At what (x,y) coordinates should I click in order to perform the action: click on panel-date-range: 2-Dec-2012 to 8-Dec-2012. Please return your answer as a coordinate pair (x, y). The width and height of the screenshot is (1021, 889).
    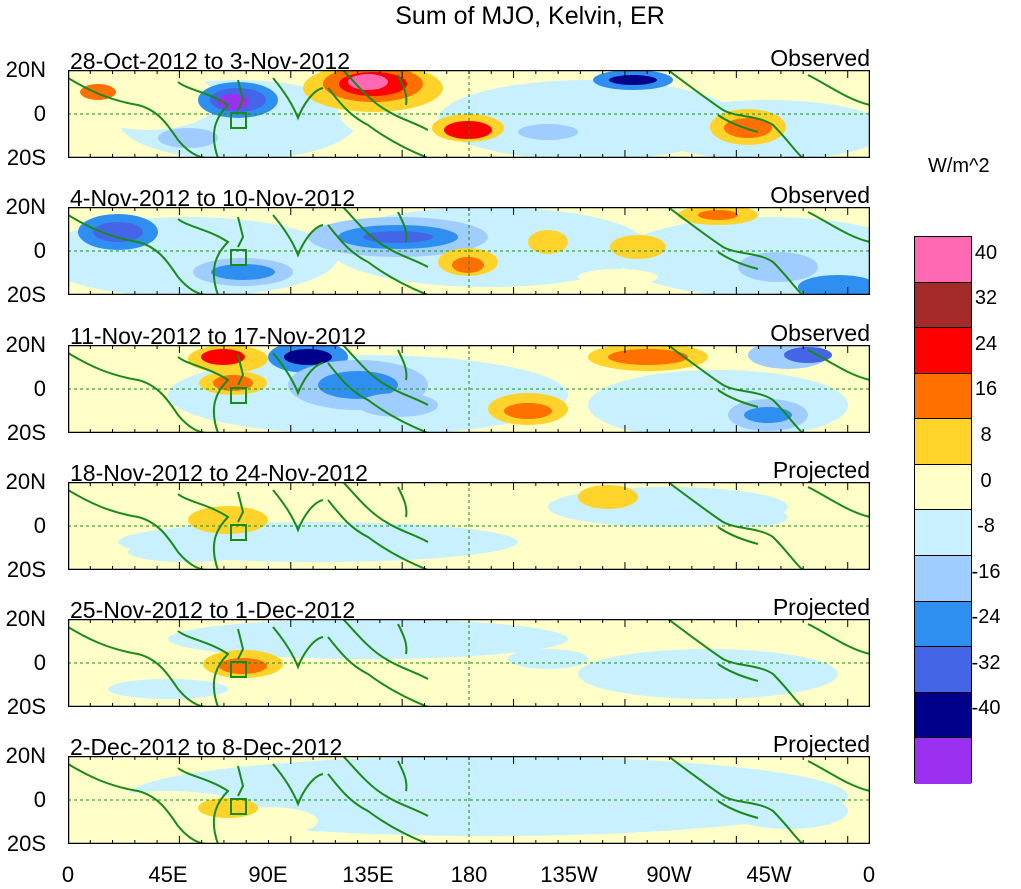
    Looking at the image, I should click on (206, 747).